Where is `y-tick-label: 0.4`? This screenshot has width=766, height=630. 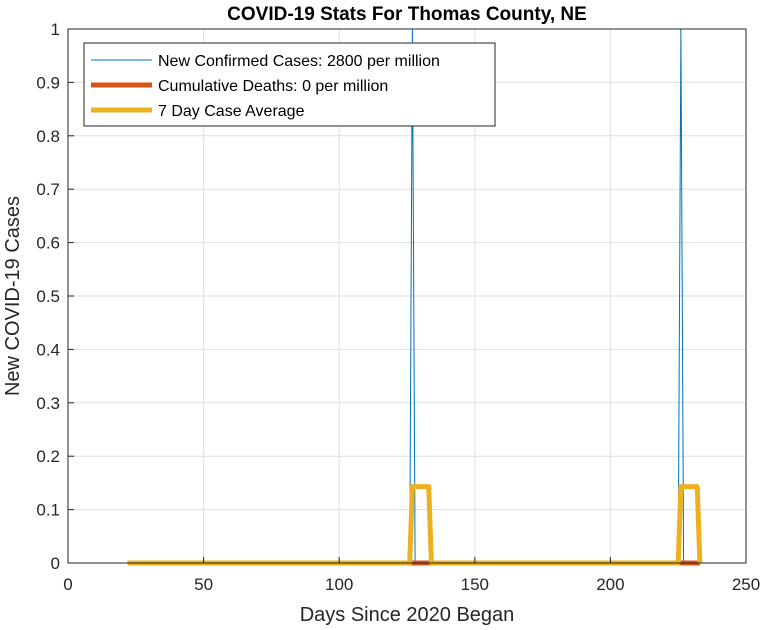
y-tick-label: 0.4 is located at coordinates (48, 349).